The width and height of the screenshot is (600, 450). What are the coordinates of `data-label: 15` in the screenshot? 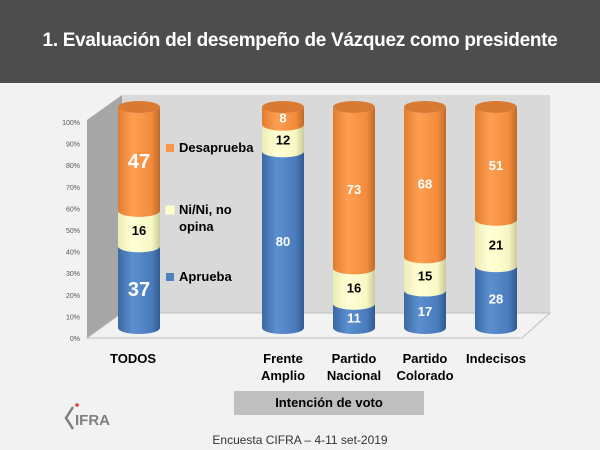 It's located at (425, 275).